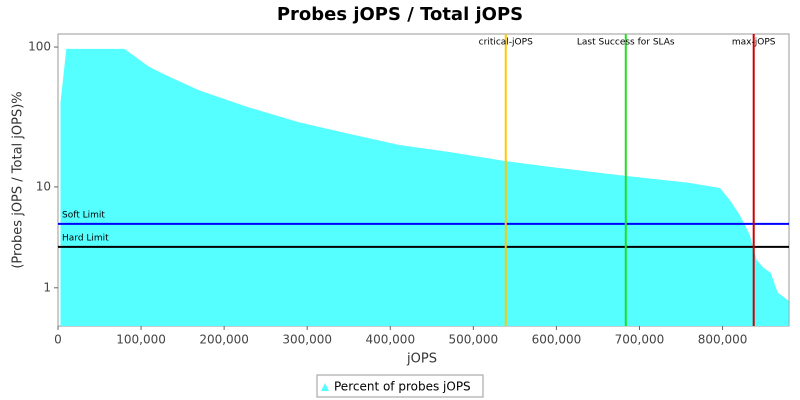 Image resolution: width=800 pixels, height=400 pixels. I want to click on marker-label: max-jOPS, so click(754, 43).